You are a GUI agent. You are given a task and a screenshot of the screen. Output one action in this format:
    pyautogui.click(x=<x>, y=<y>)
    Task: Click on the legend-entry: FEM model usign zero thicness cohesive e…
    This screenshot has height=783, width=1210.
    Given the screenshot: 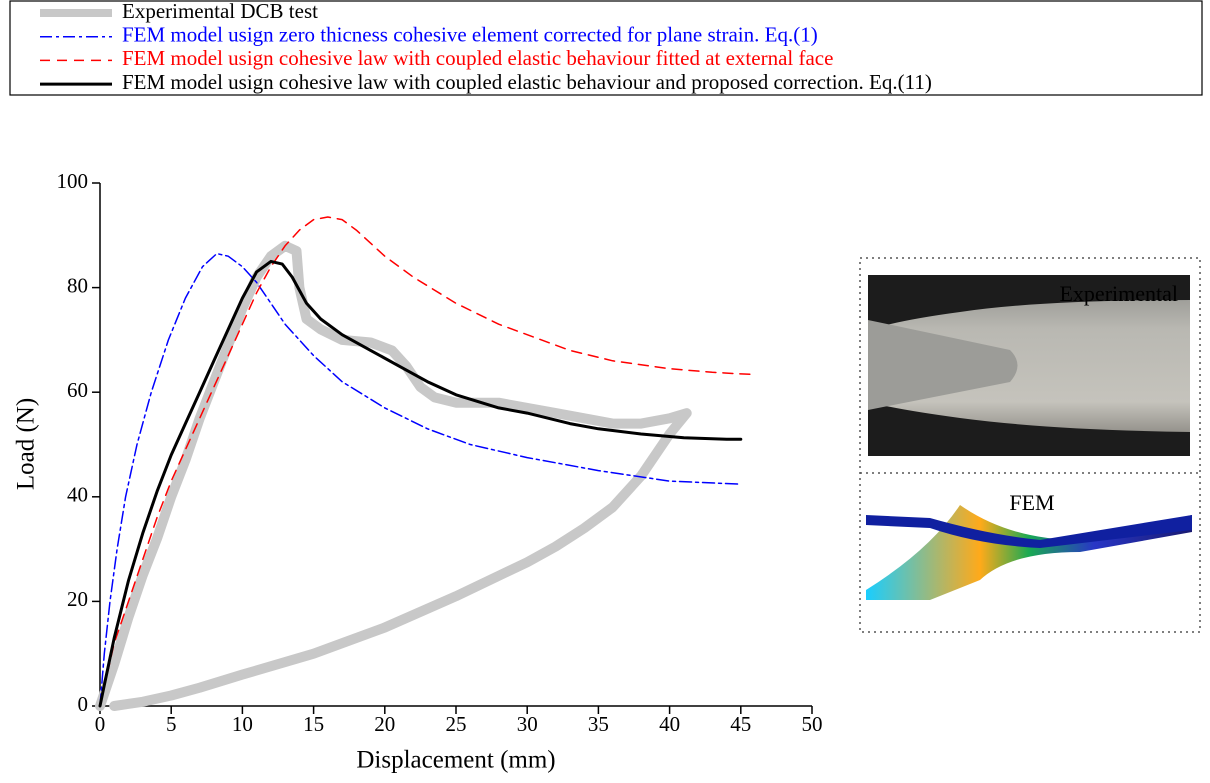 What is the action you would take?
    pyautogui.click(x=470, y=35)
    